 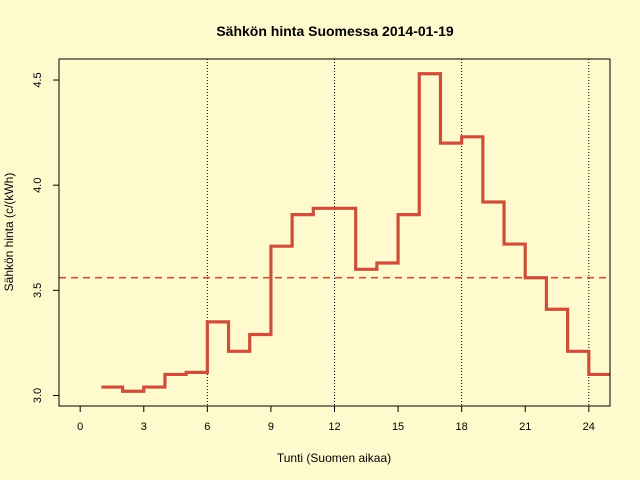 I want to click on x-tick-label: 15, so click(x=398, y=427).